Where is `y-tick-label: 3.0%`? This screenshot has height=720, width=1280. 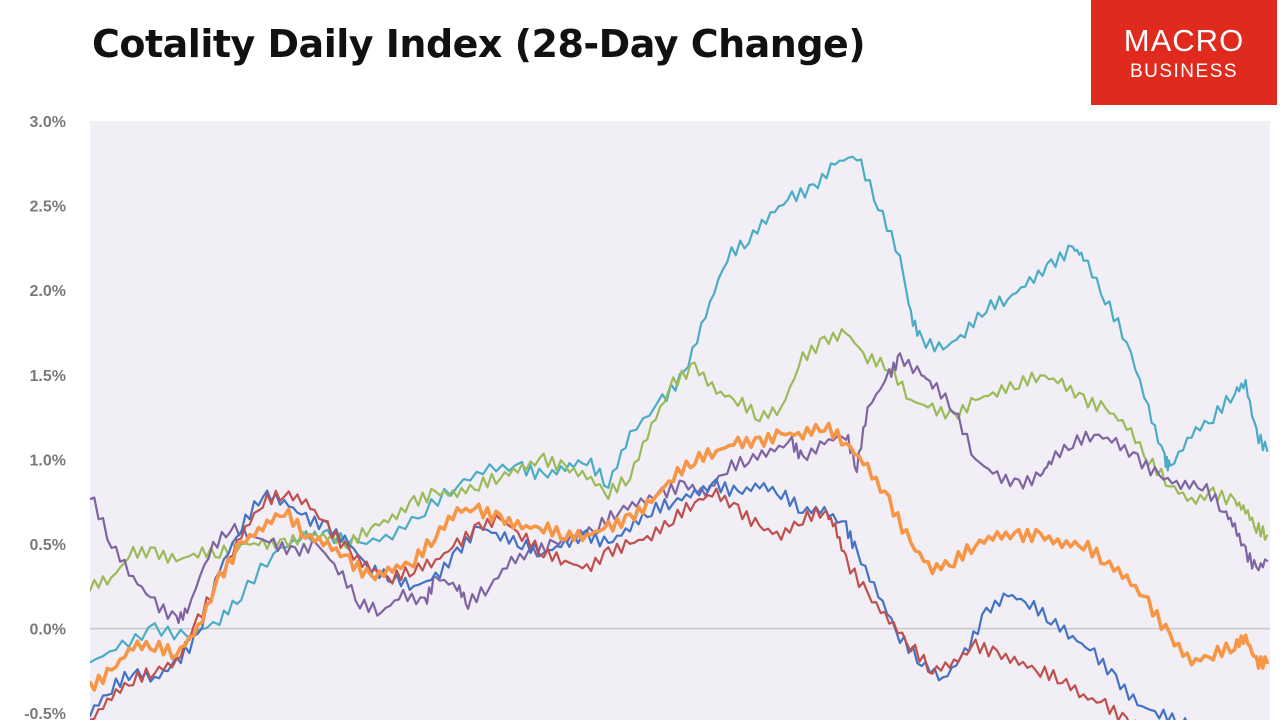 y-tick-label: 3.0% is located at coordinates (48, 122).